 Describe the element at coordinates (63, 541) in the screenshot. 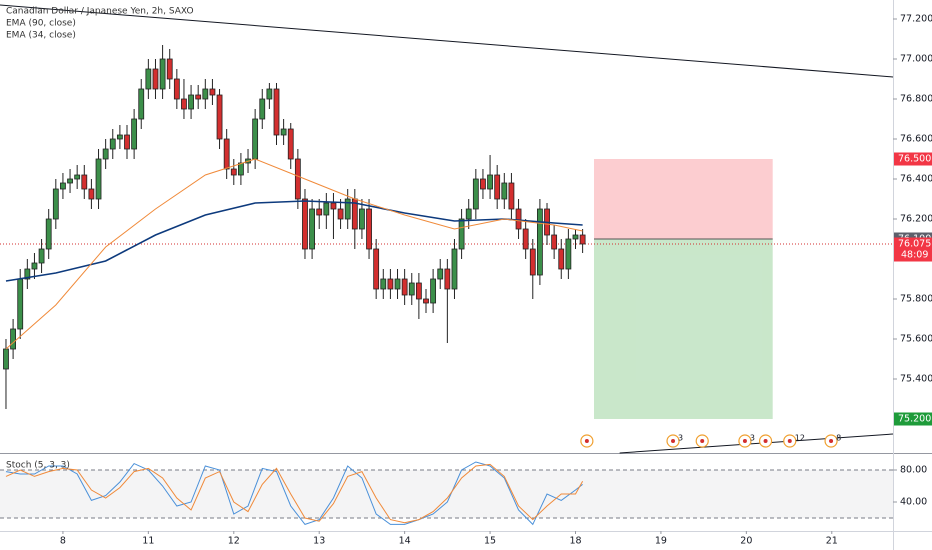

I see `x-tick-label: 8` at that location.